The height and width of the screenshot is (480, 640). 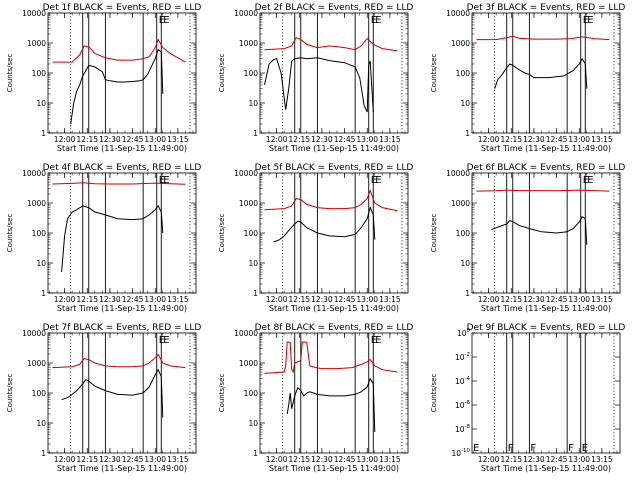 I want to click on y-tick-label: 10⁻⁶, so click(x=463, y=405).